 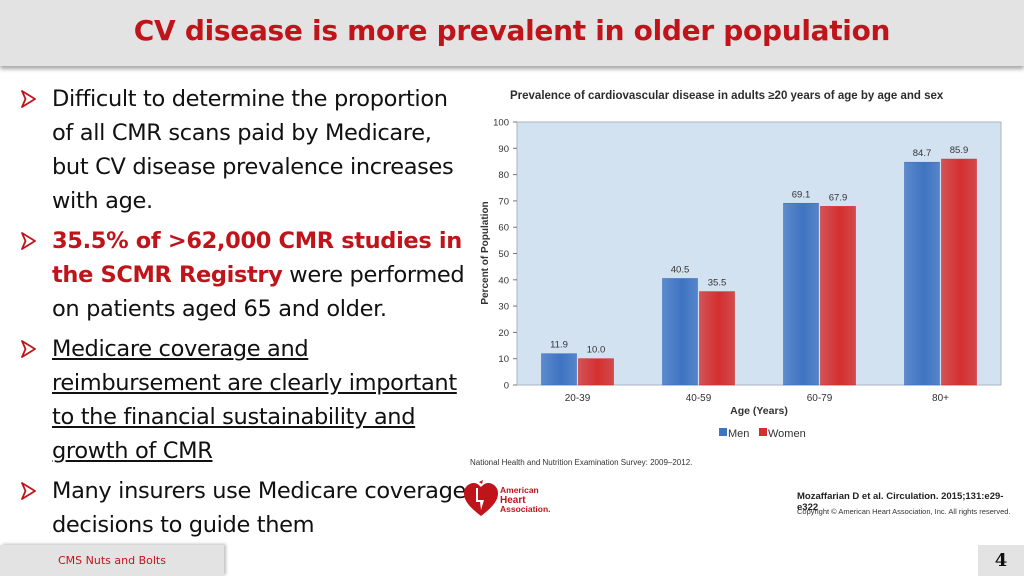 What do you see at coordinates (503, 307) in the screenshot?
I see `y-tick-label: 30` at bounding box center [503, 307].